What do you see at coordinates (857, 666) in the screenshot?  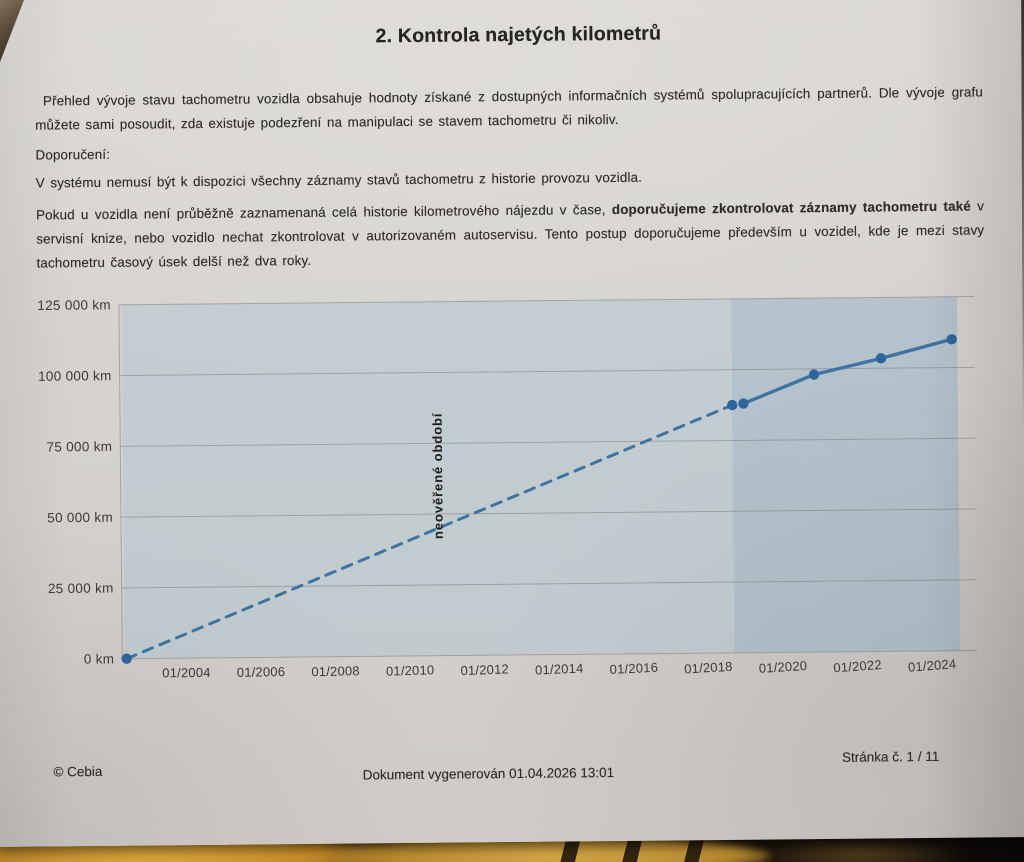 I see `svg-text: 01/2022` at bounding box center [857, 666].